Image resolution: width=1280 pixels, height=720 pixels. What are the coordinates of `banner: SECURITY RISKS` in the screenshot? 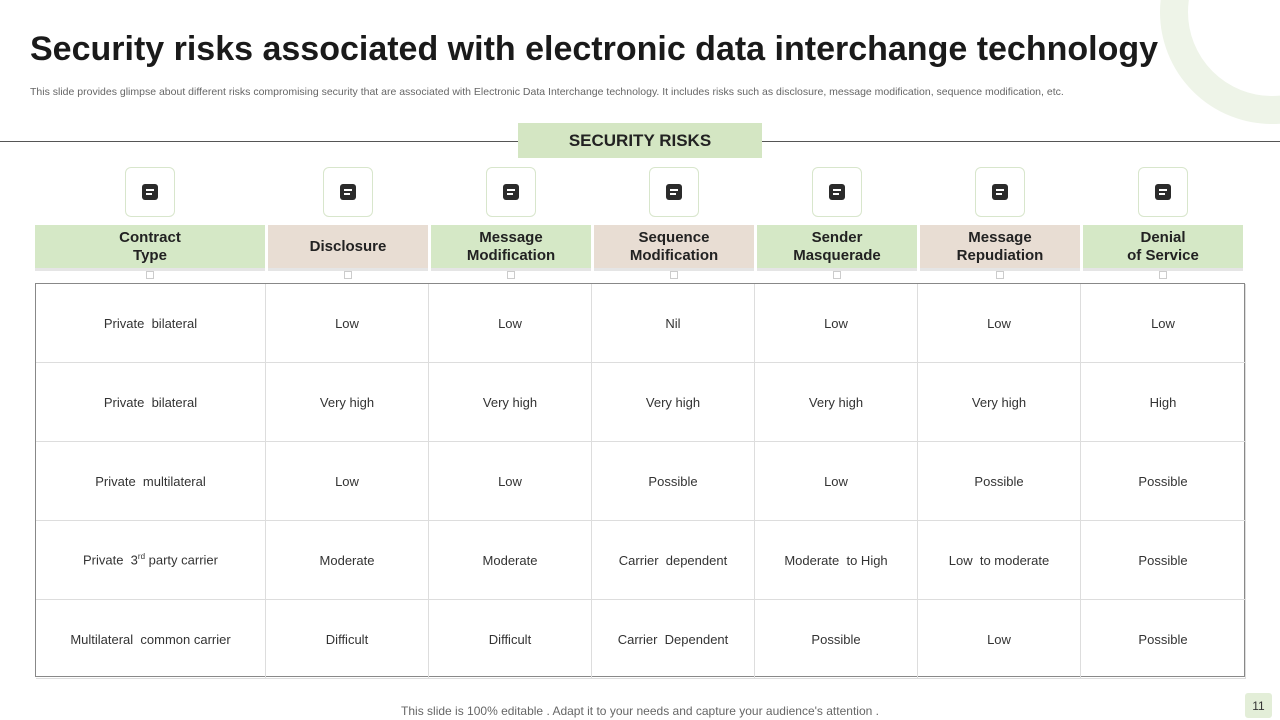 It's located at (640, 140).